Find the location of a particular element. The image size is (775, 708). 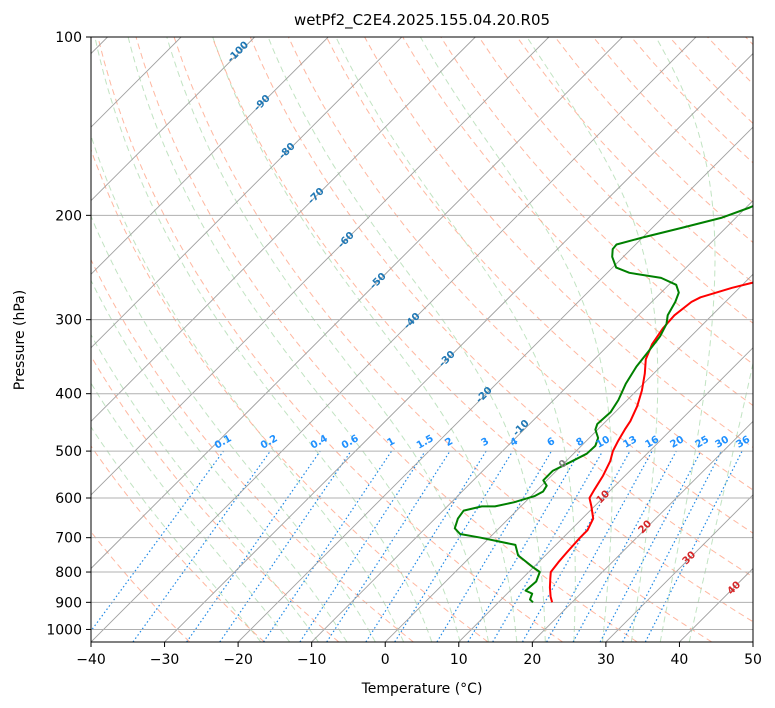

x-axis-label: Temperature (°C) is located at coordinates (422, 689).